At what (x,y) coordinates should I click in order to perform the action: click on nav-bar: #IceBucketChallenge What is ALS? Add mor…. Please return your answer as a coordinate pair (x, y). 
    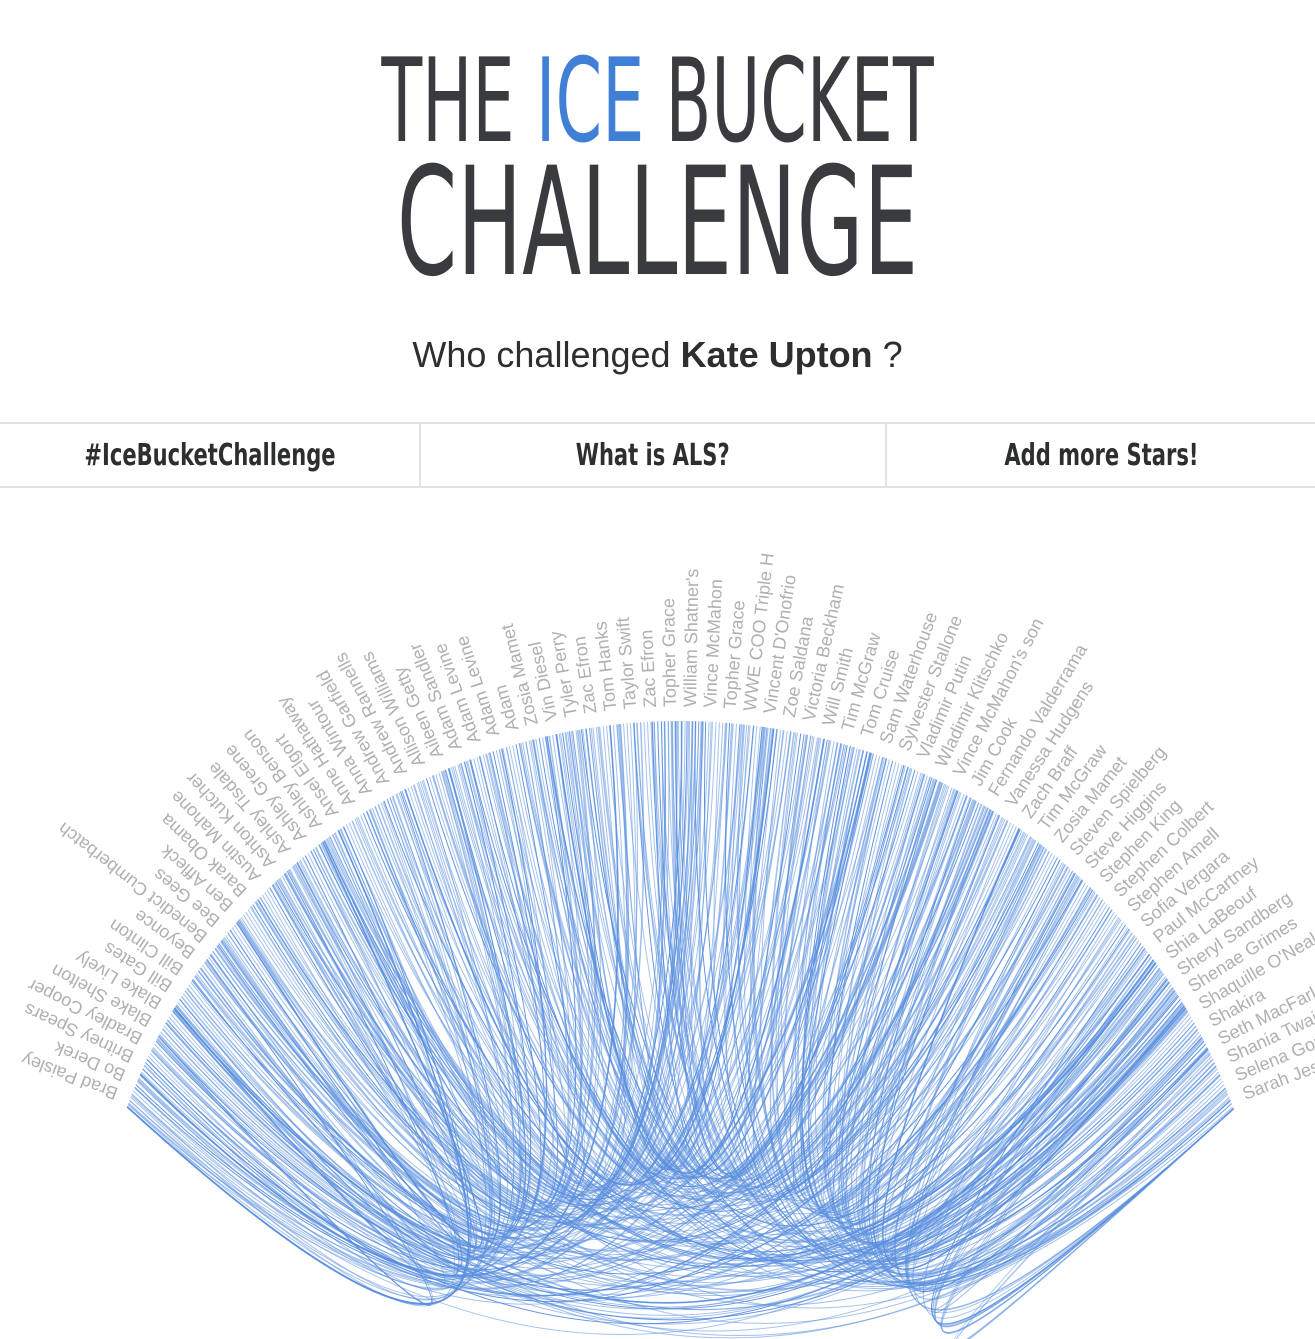
    Looking at the image, I should click on (657, 455).